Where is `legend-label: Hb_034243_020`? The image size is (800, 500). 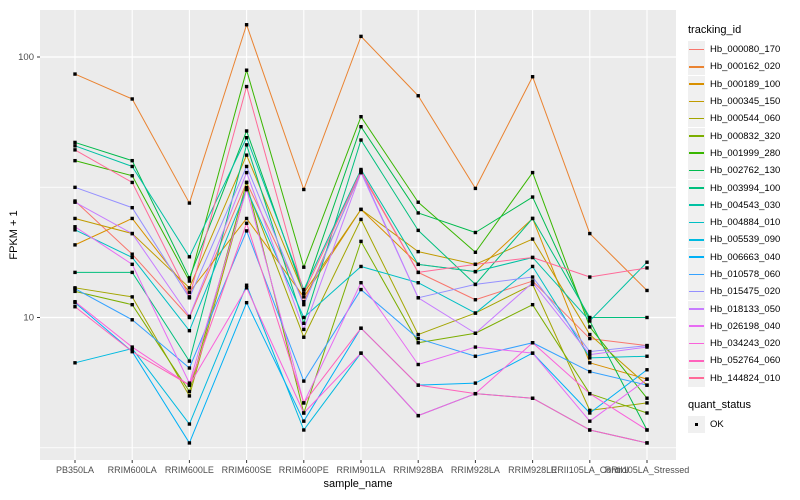
legend-label: Hb_034243_020 is located at coordinates (745, 344).